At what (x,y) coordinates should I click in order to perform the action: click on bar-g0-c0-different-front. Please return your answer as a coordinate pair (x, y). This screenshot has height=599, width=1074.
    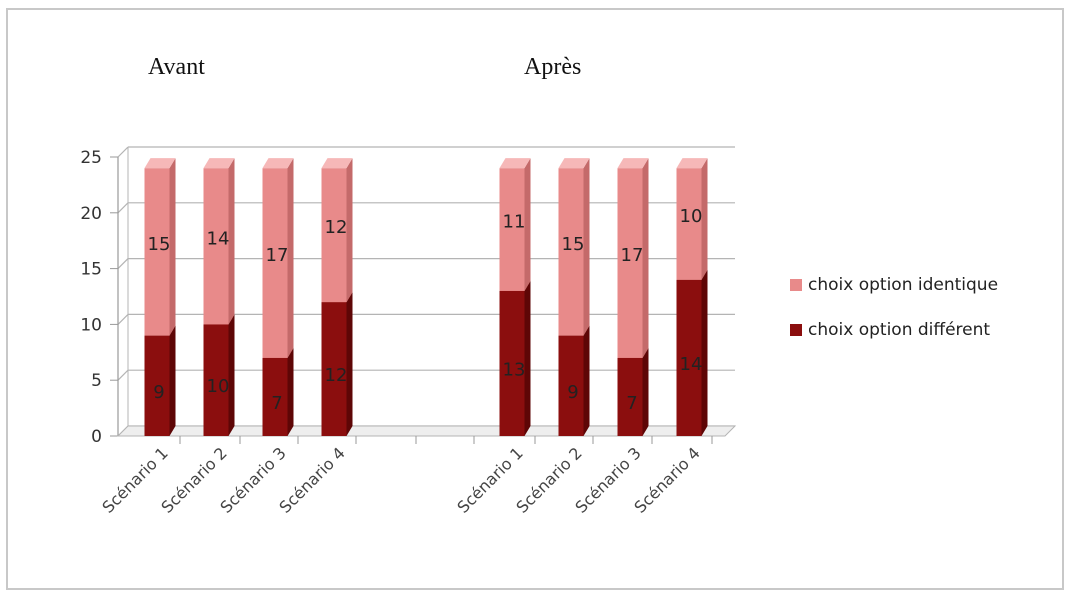
    Looking at the image, I should click on (157, 385).